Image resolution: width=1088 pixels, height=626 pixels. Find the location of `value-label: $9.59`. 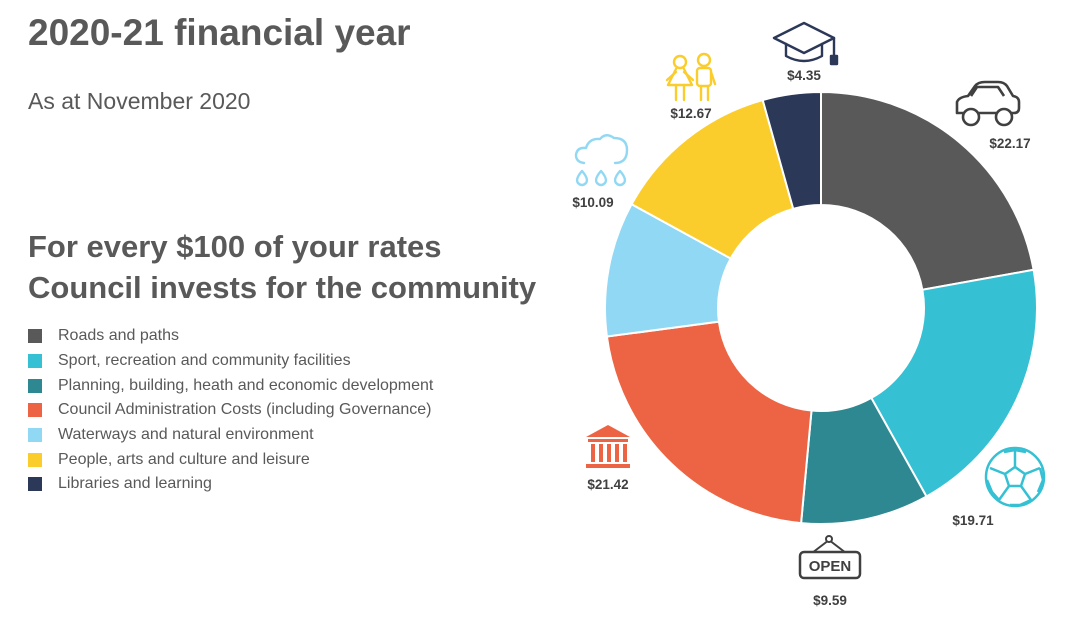

value-label: $9.59 is located at coordinates (830, 600).